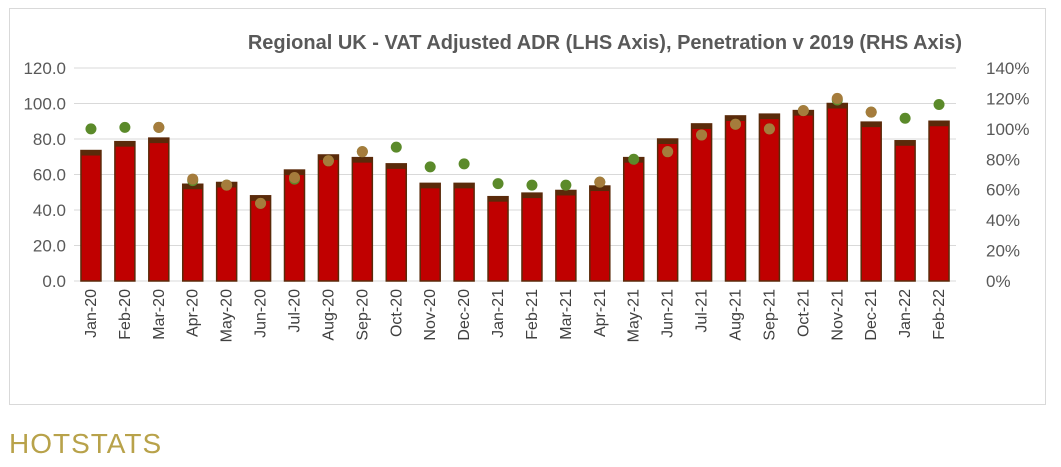 This screenshot has width=1061, height=467. I want to click on x-tick-label: Jul-20, so click(295, 311).